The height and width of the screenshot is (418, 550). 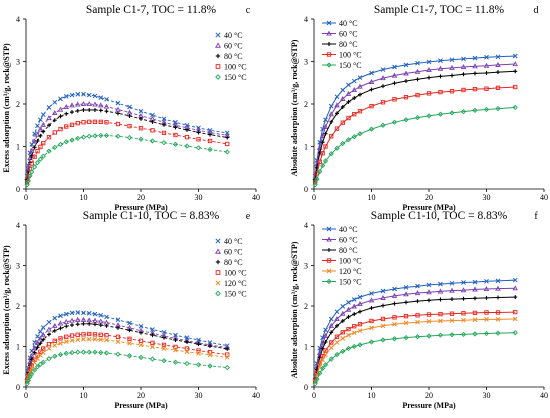 What do you see at coordinates (18, 347) in the screenshot?
I see `y-tick-label: 1` at bounding box center [18, 347].